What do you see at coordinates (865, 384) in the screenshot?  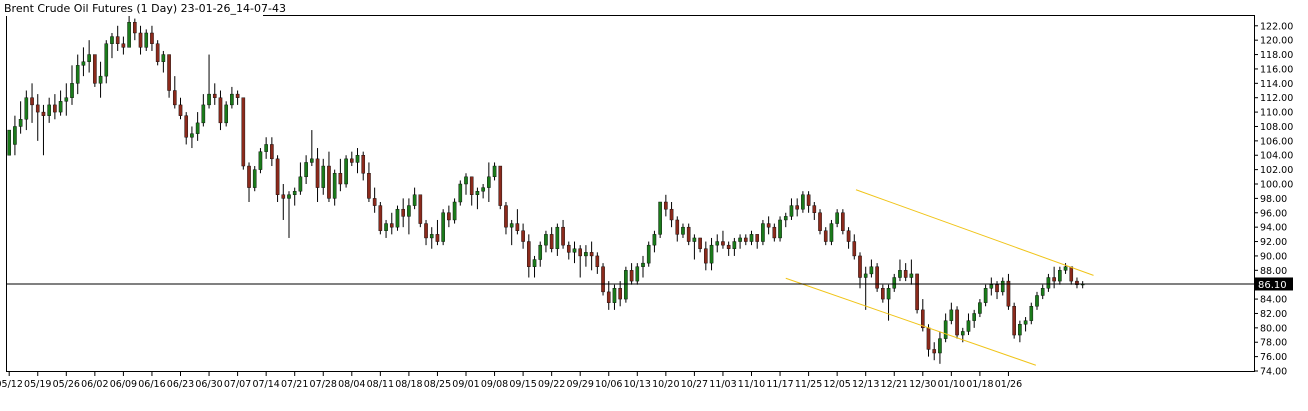 I see `x-tick-label: 12/13` at bounding box center [865, 384].